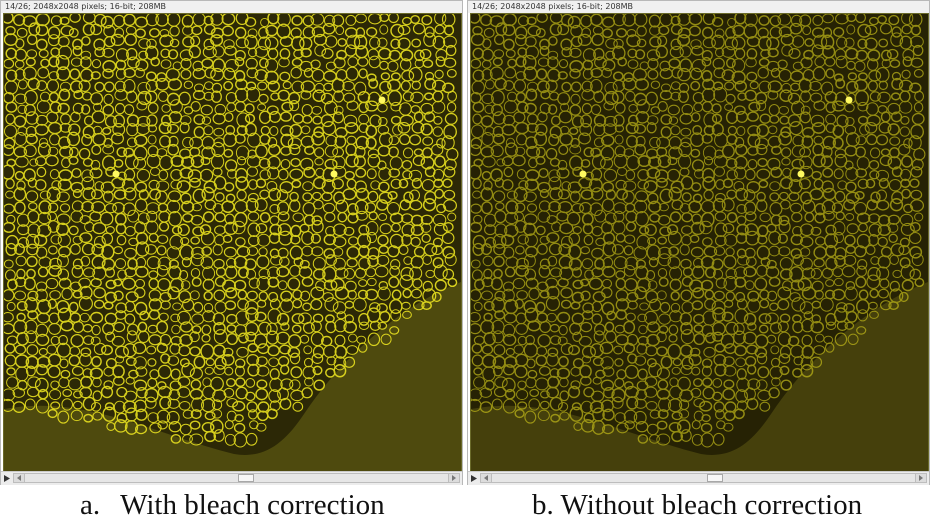  I want to click on caption-letter: b., so click(543, 505).